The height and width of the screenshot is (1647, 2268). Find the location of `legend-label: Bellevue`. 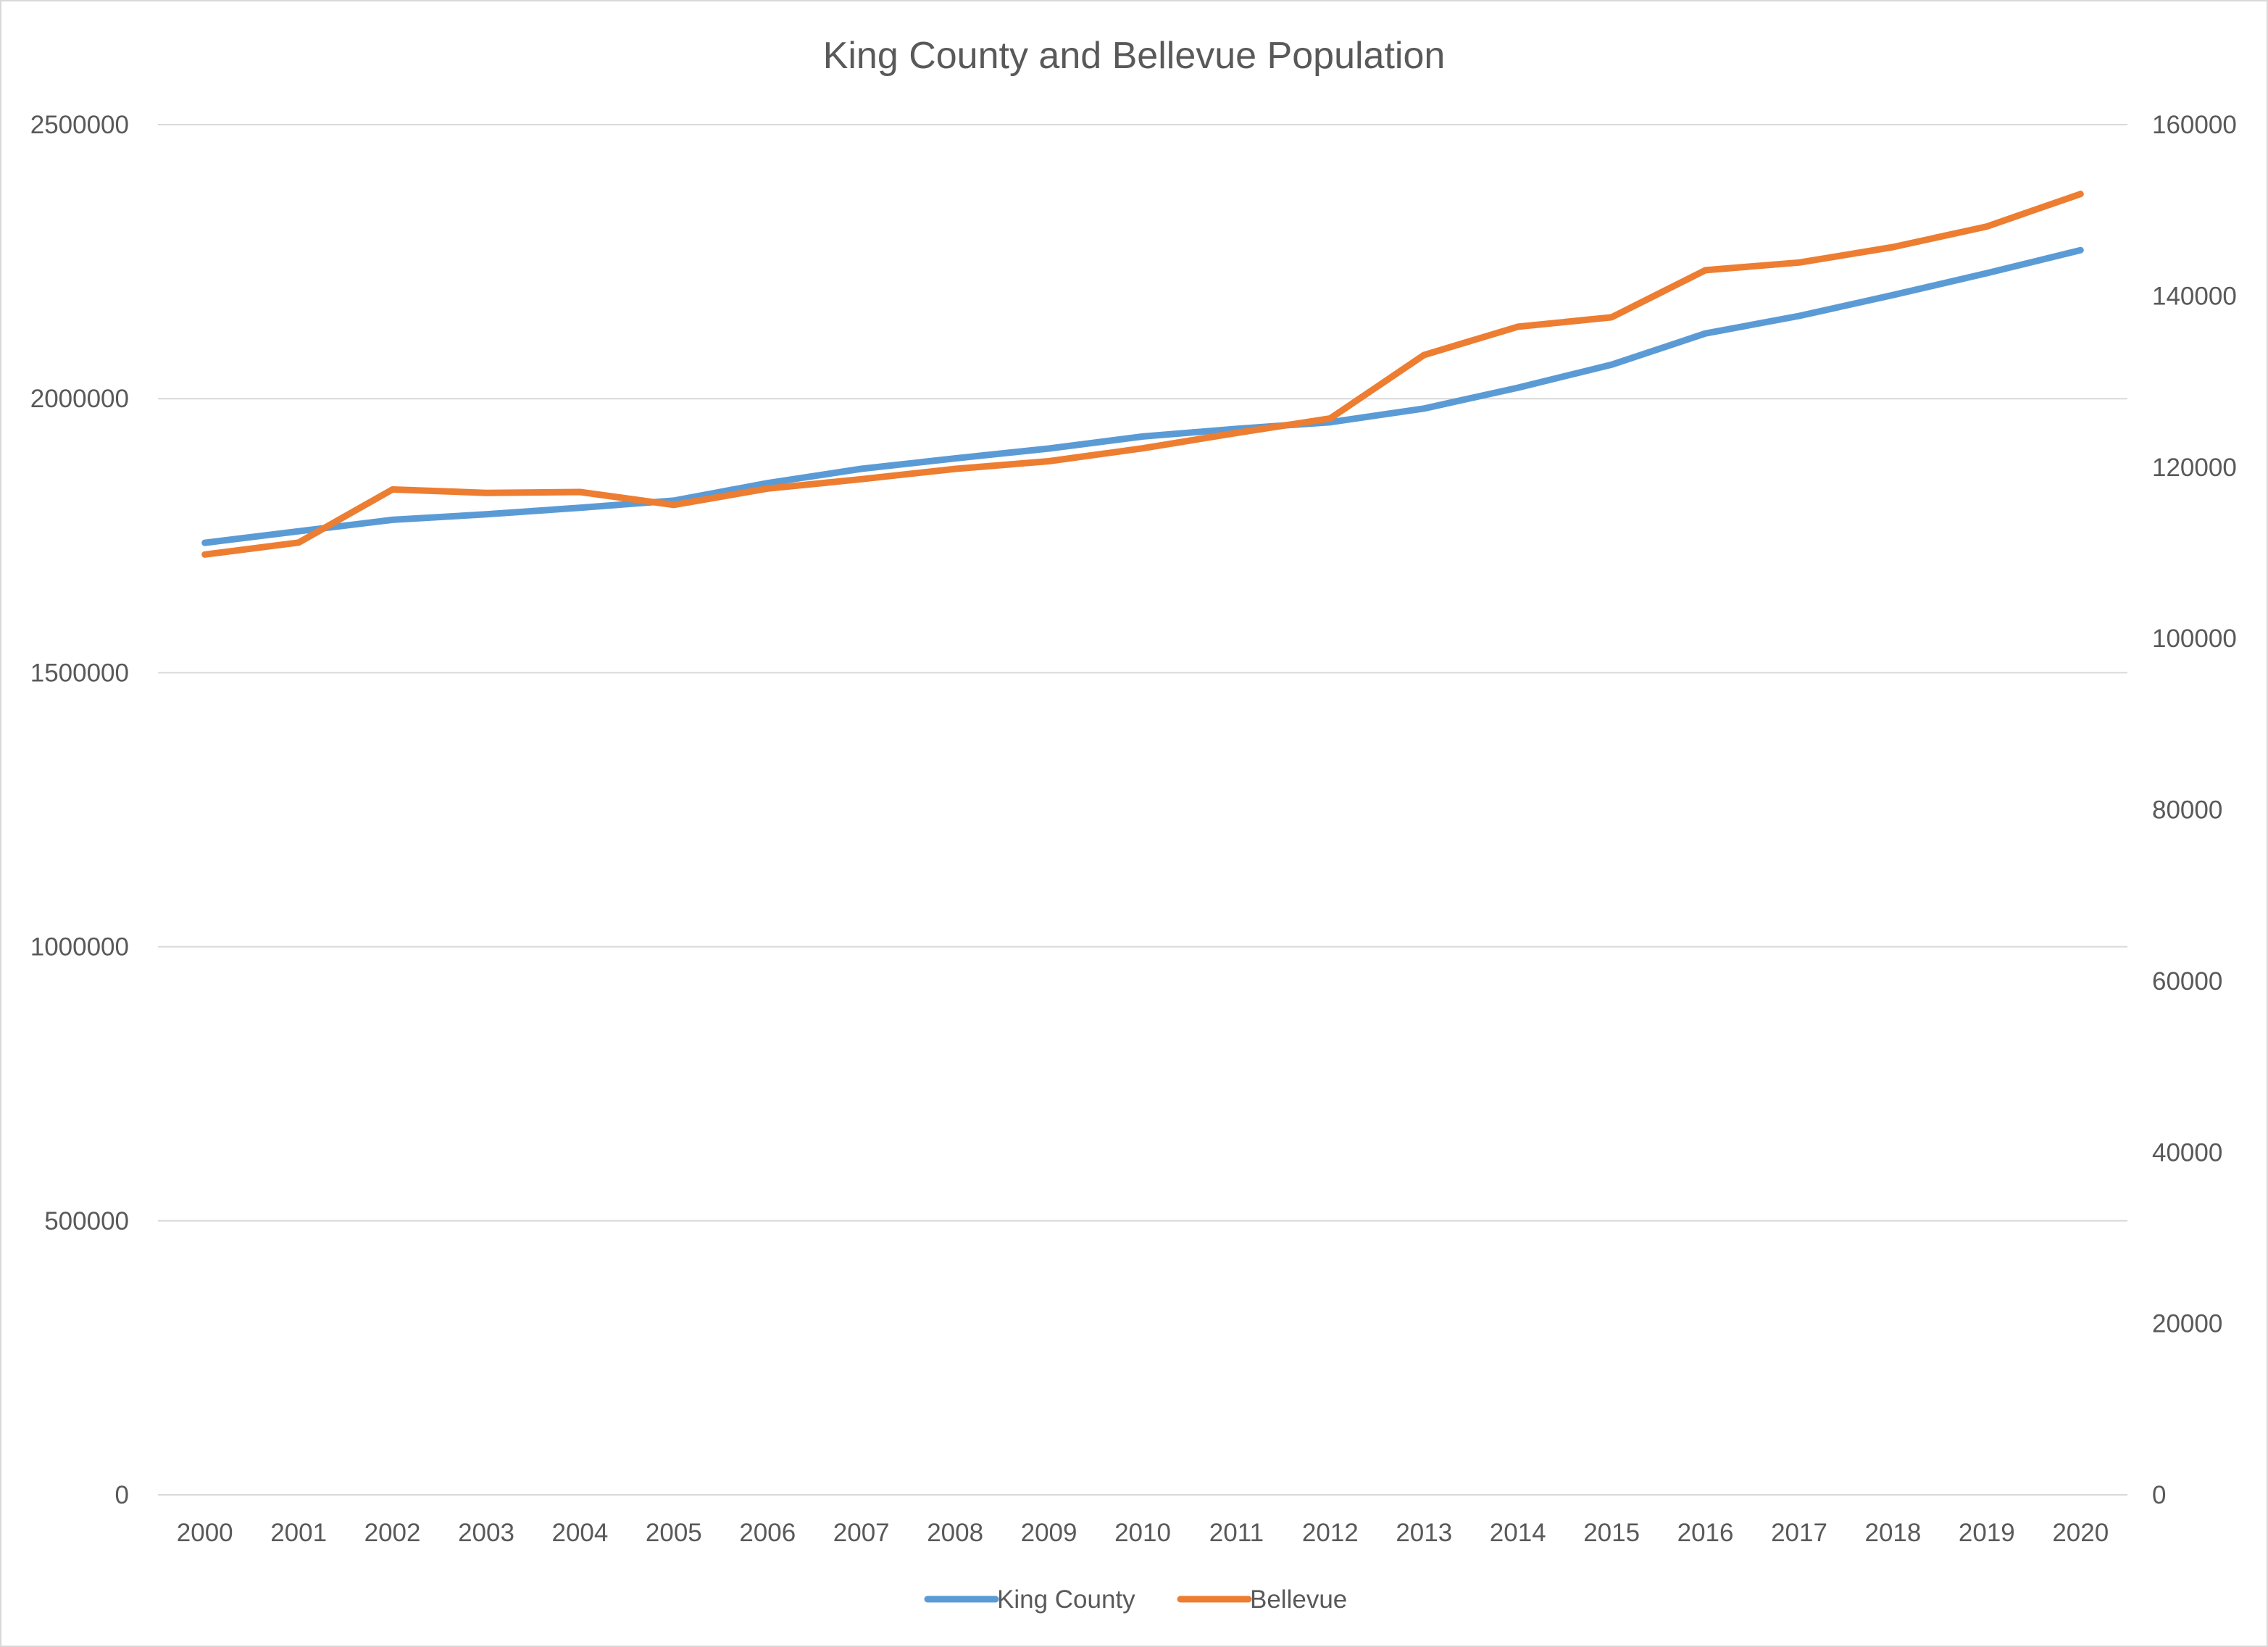

legend-label: Bellevue is located at coordinates (1298, 1599).